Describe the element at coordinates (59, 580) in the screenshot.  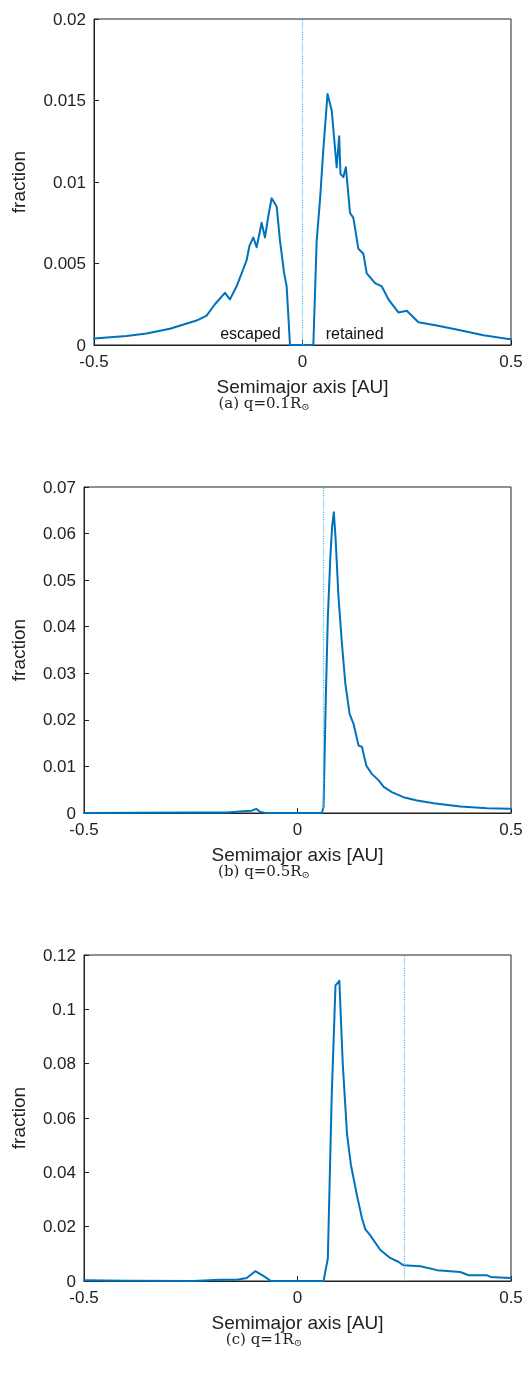
I see `y-tick-label: 0.05` at that location.